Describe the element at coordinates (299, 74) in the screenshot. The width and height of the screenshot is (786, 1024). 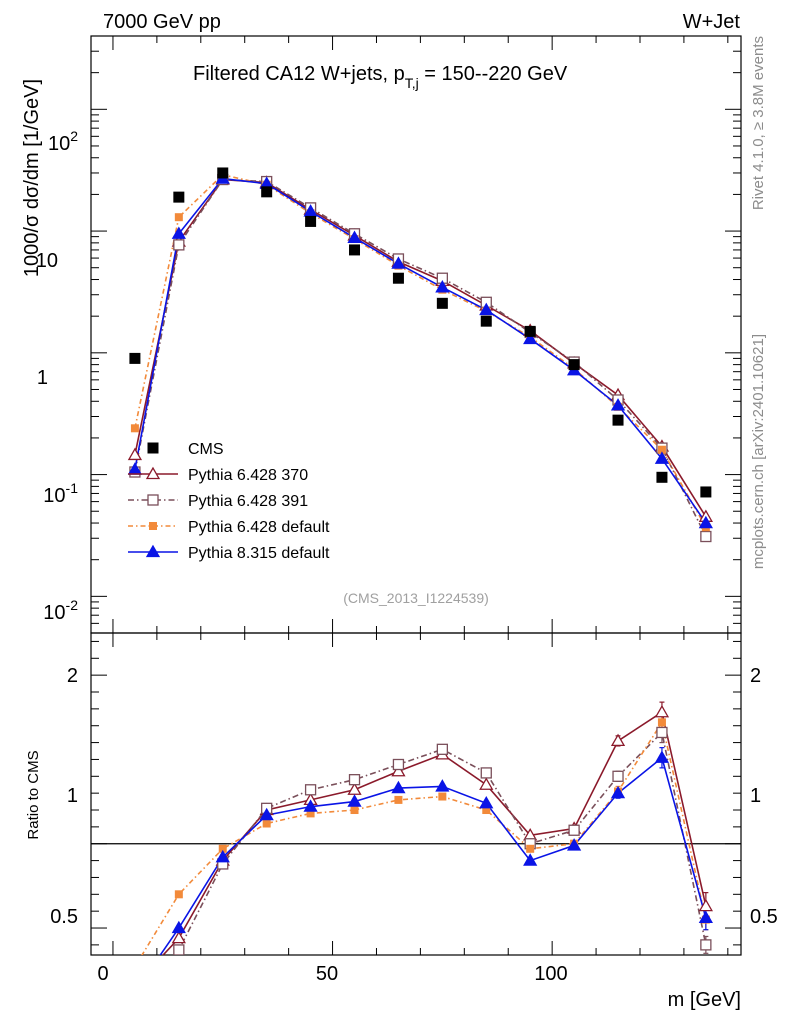
I see `chart-title-main: Filtered CA12 W+jets, p` at that location.